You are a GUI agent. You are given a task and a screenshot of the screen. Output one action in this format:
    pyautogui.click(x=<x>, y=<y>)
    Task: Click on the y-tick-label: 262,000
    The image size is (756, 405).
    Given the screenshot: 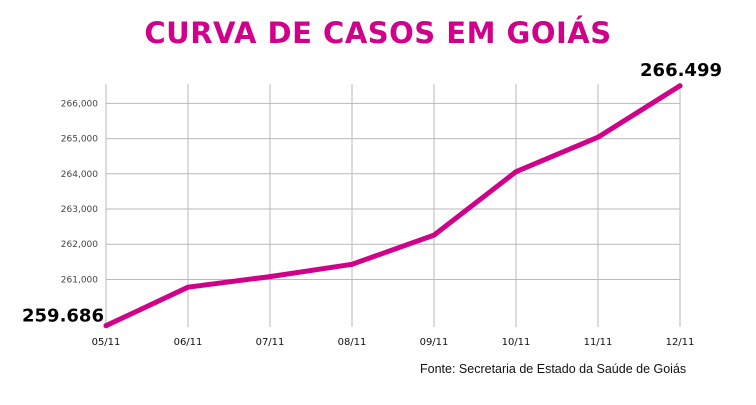 What is the action you would take?
    pyautogui.click(x=79, y=245)
    